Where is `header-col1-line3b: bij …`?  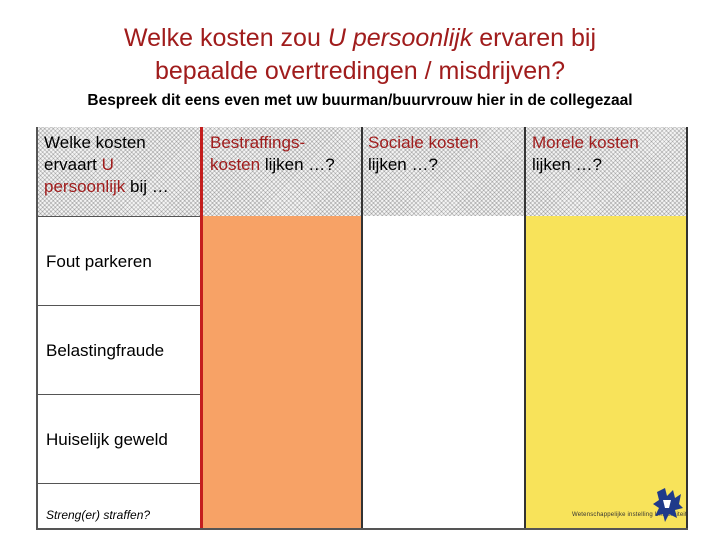 header-col1-line3b: bij … is located at coordinates (147, 186).